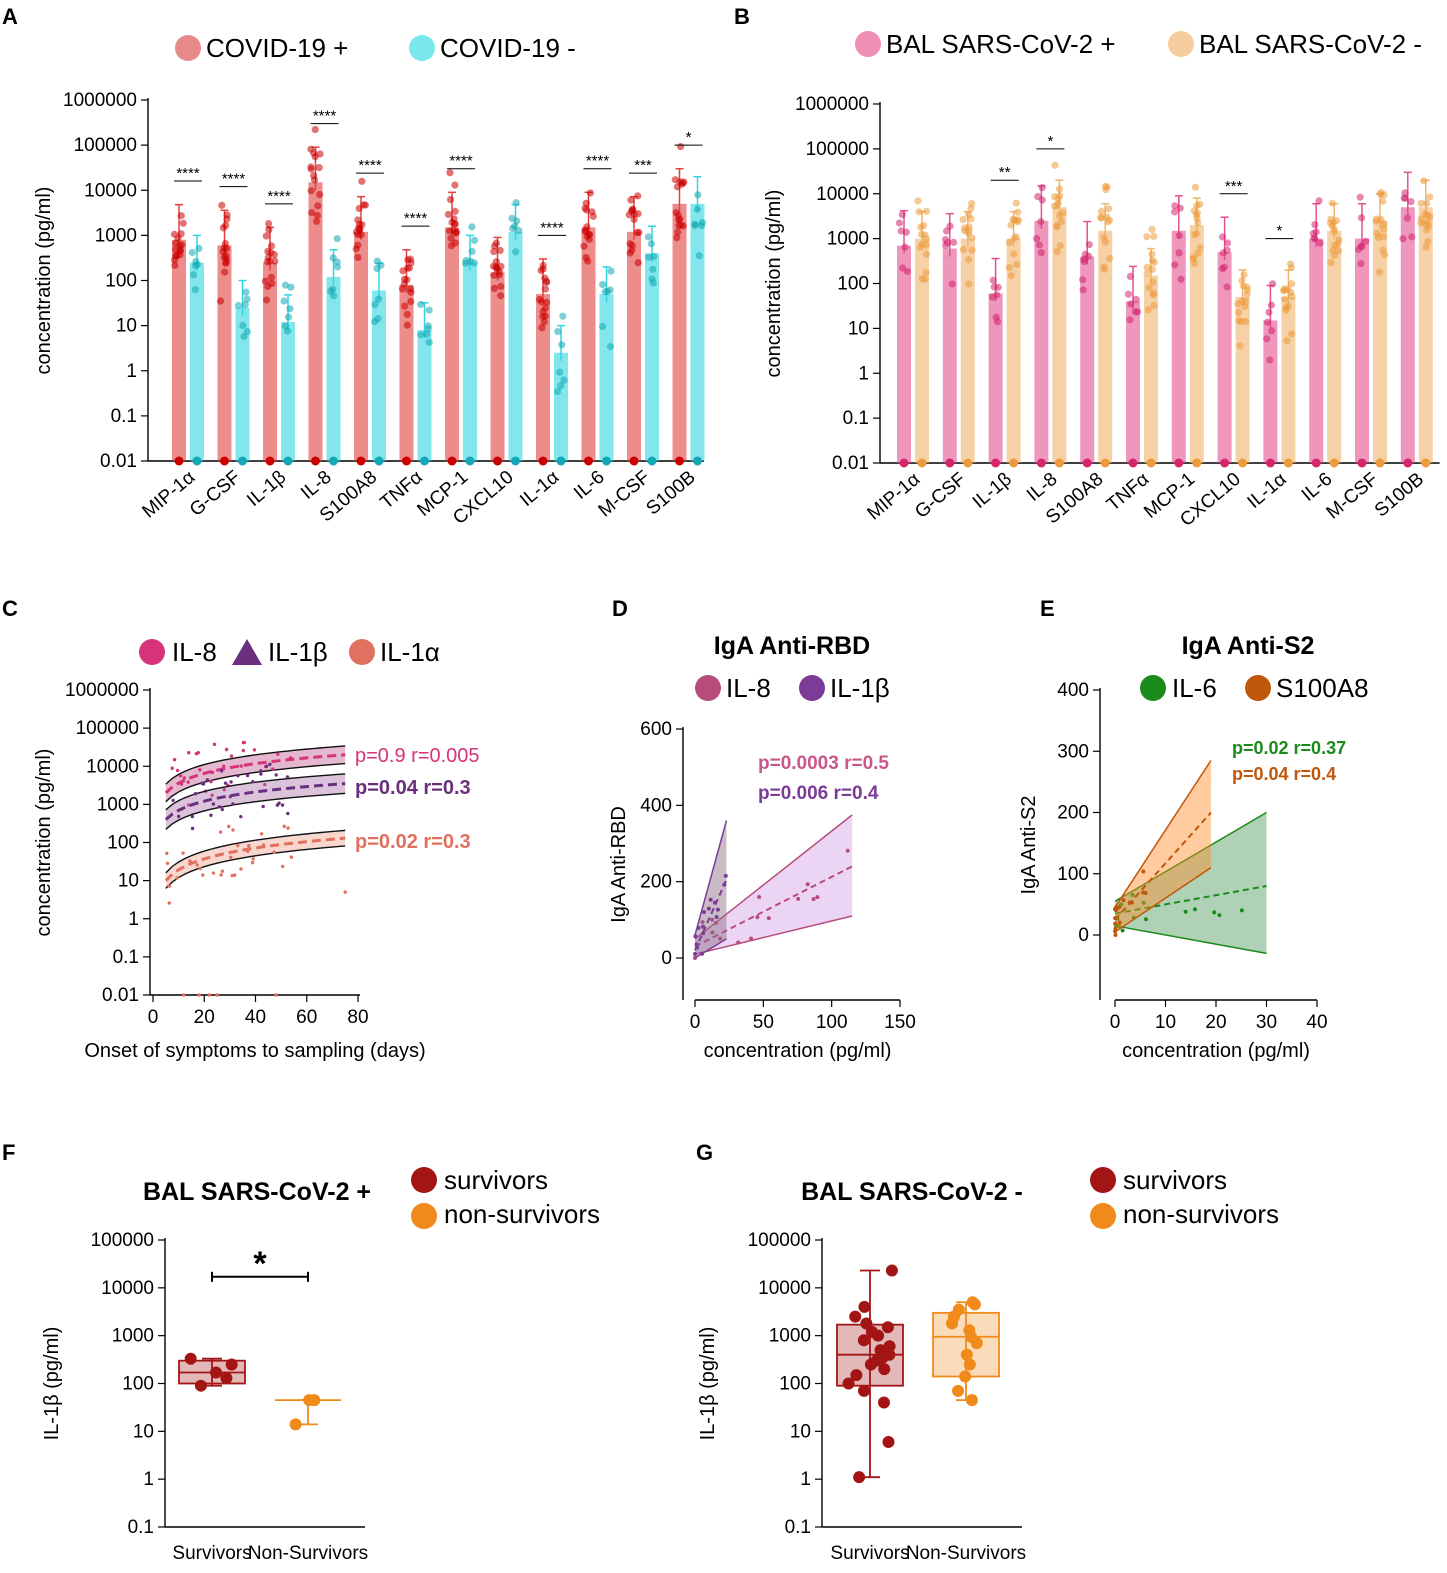 This screenshot has height=1573, width=1447. I want to click on panel-label-e: E, so click(1047, 608).